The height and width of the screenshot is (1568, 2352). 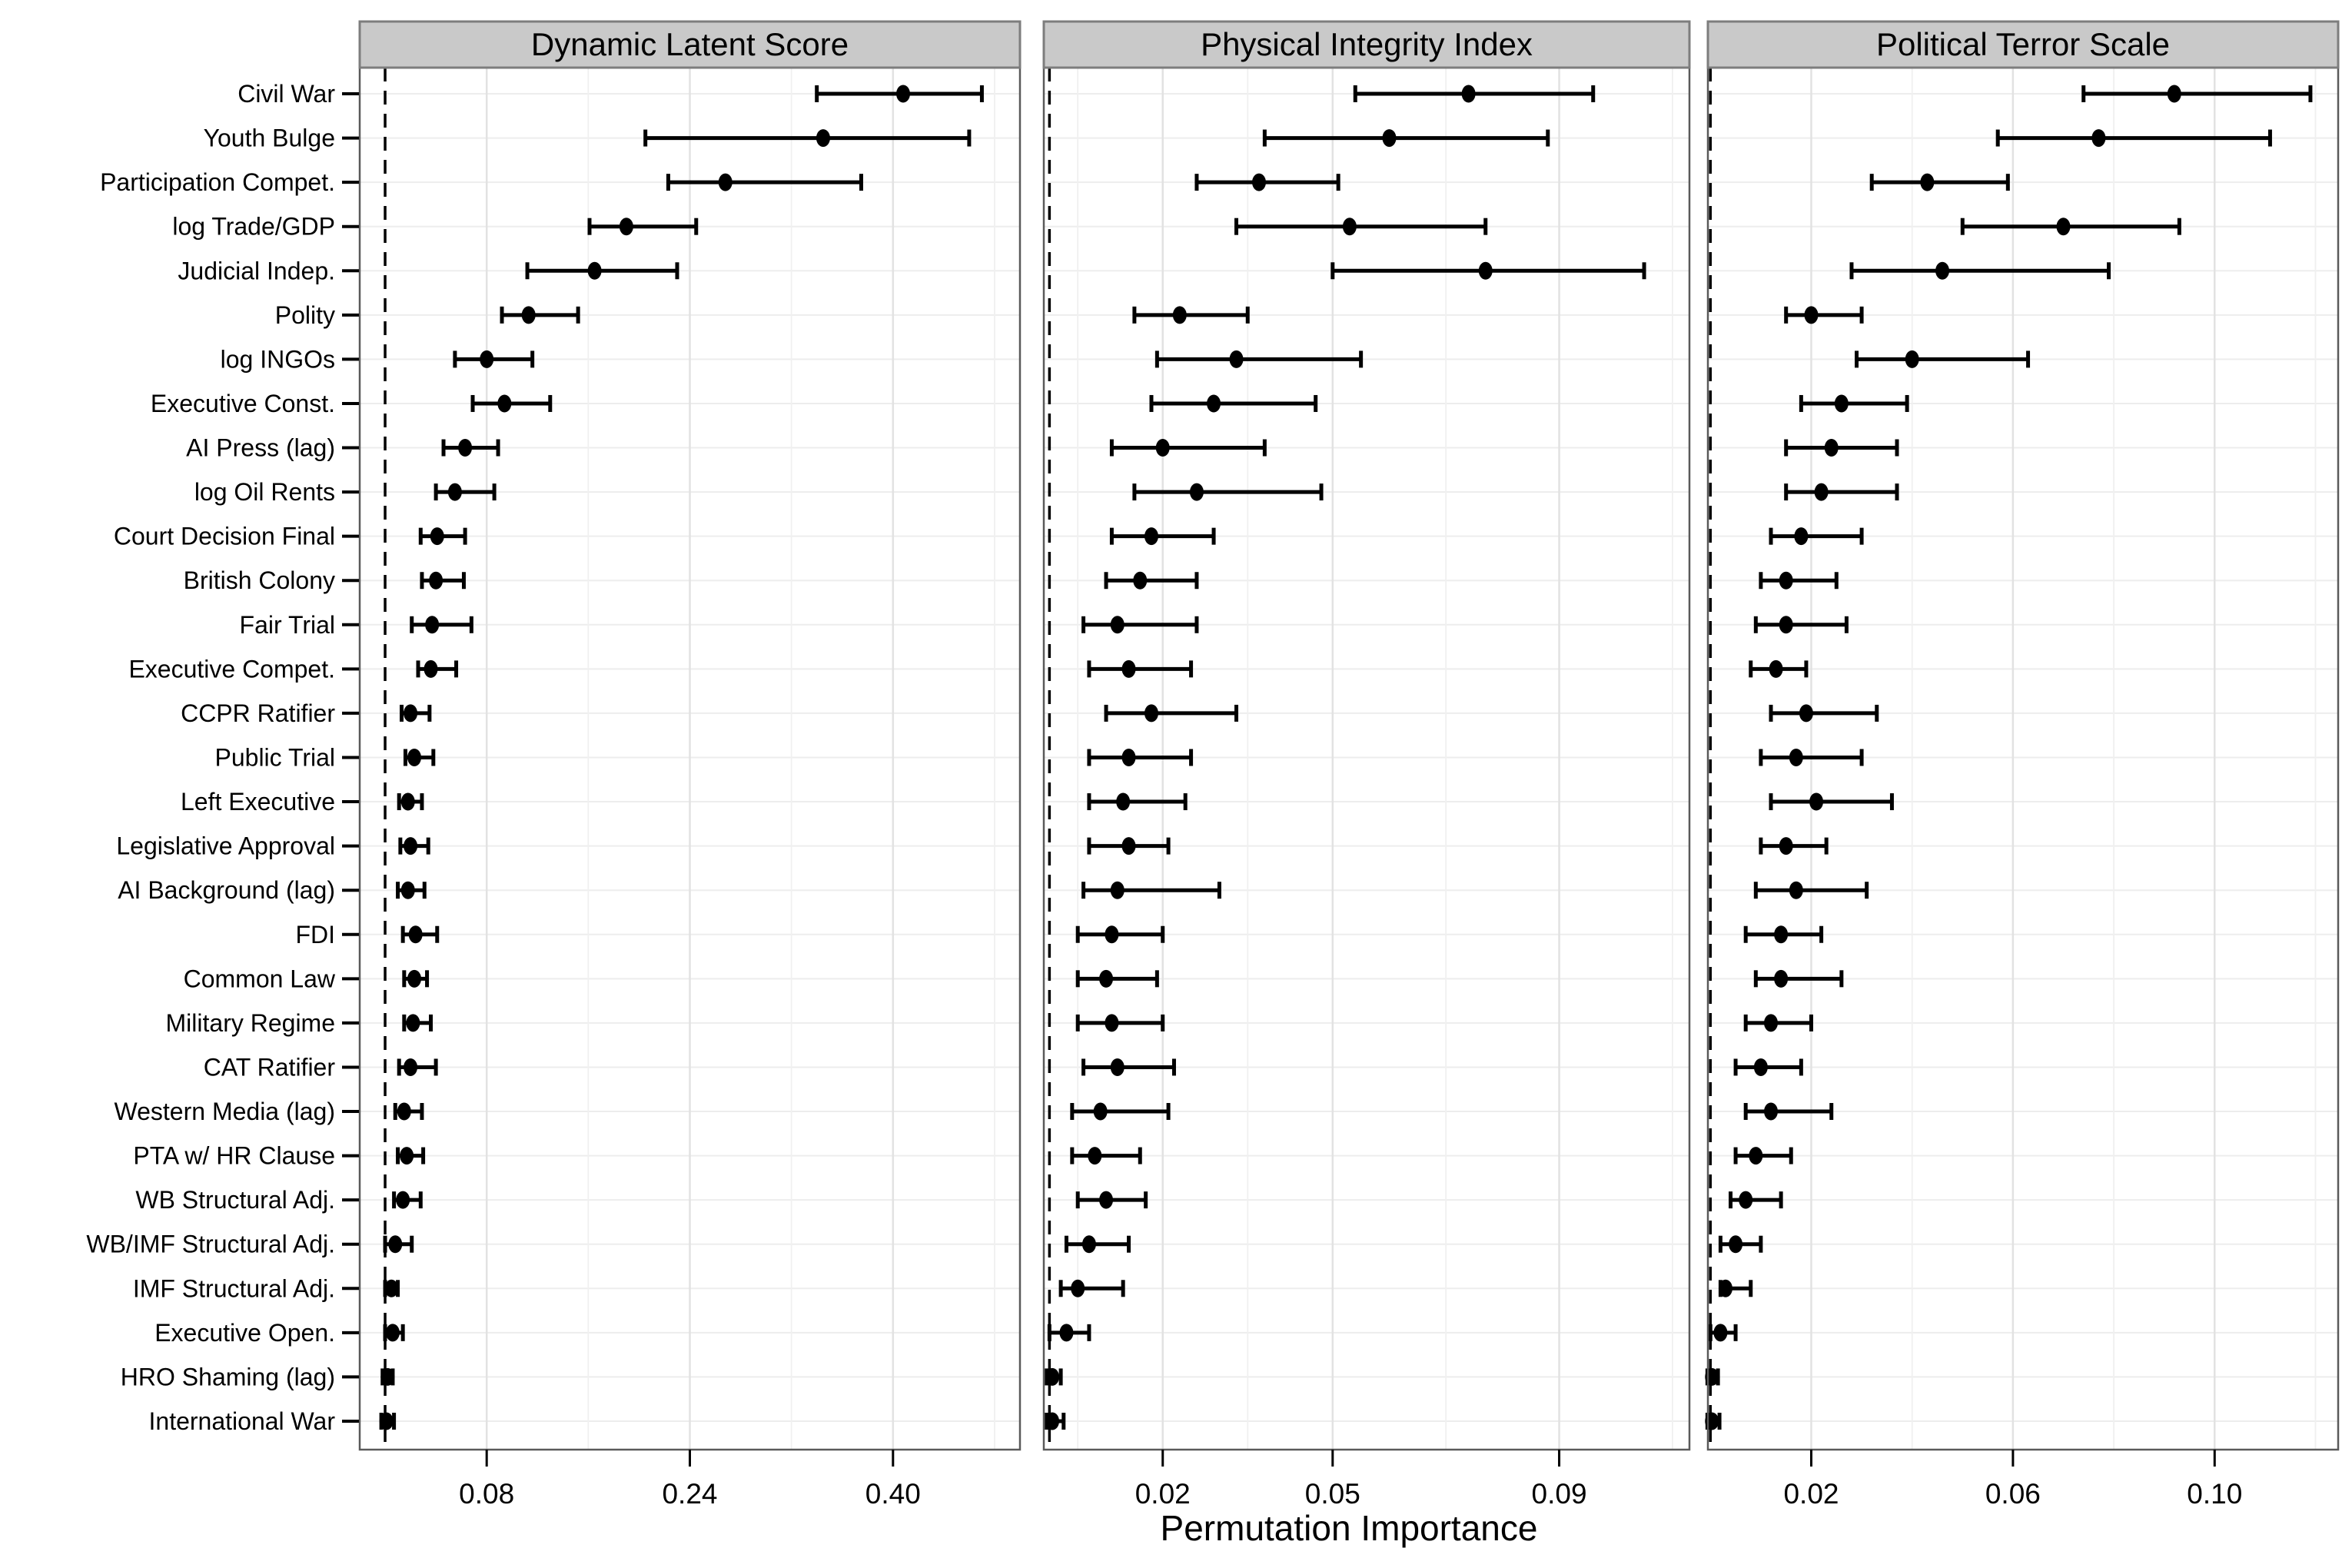 What do you see at coordinates (258, 713) in the screenshot?
I see `y-category-label: CCPR Ratifier` at bounding box center [258, 713].